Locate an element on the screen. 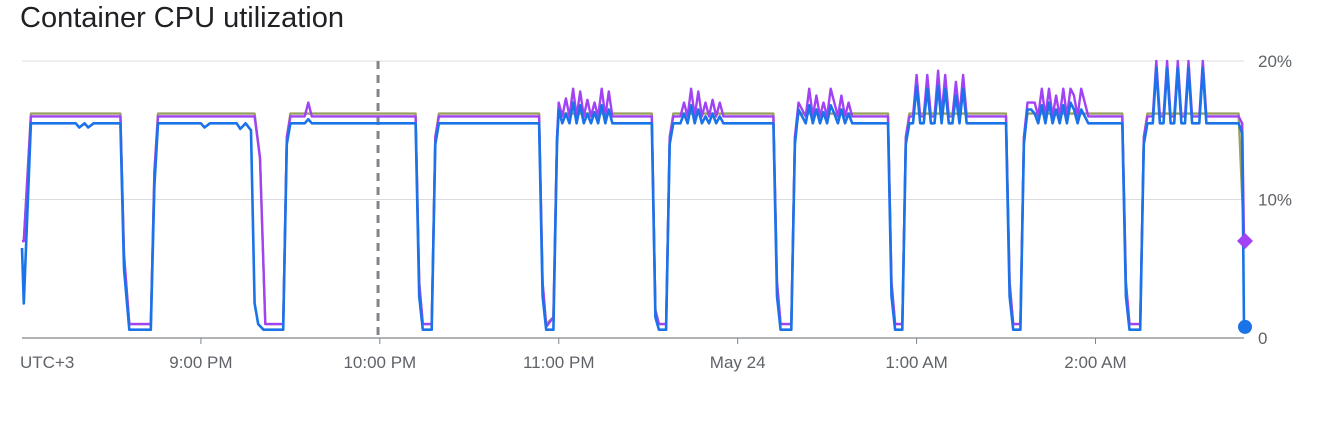  y-tick-label: 20% is located at coordinates (1275, 61).